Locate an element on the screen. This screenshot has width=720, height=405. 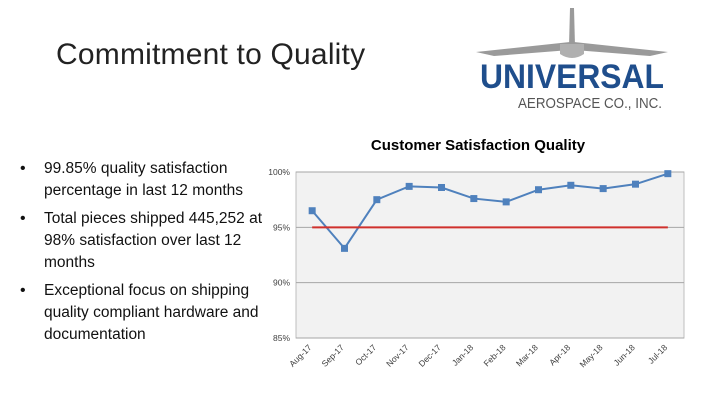
x-tick-label: Oct-17 is located at coordinates (365, 354).